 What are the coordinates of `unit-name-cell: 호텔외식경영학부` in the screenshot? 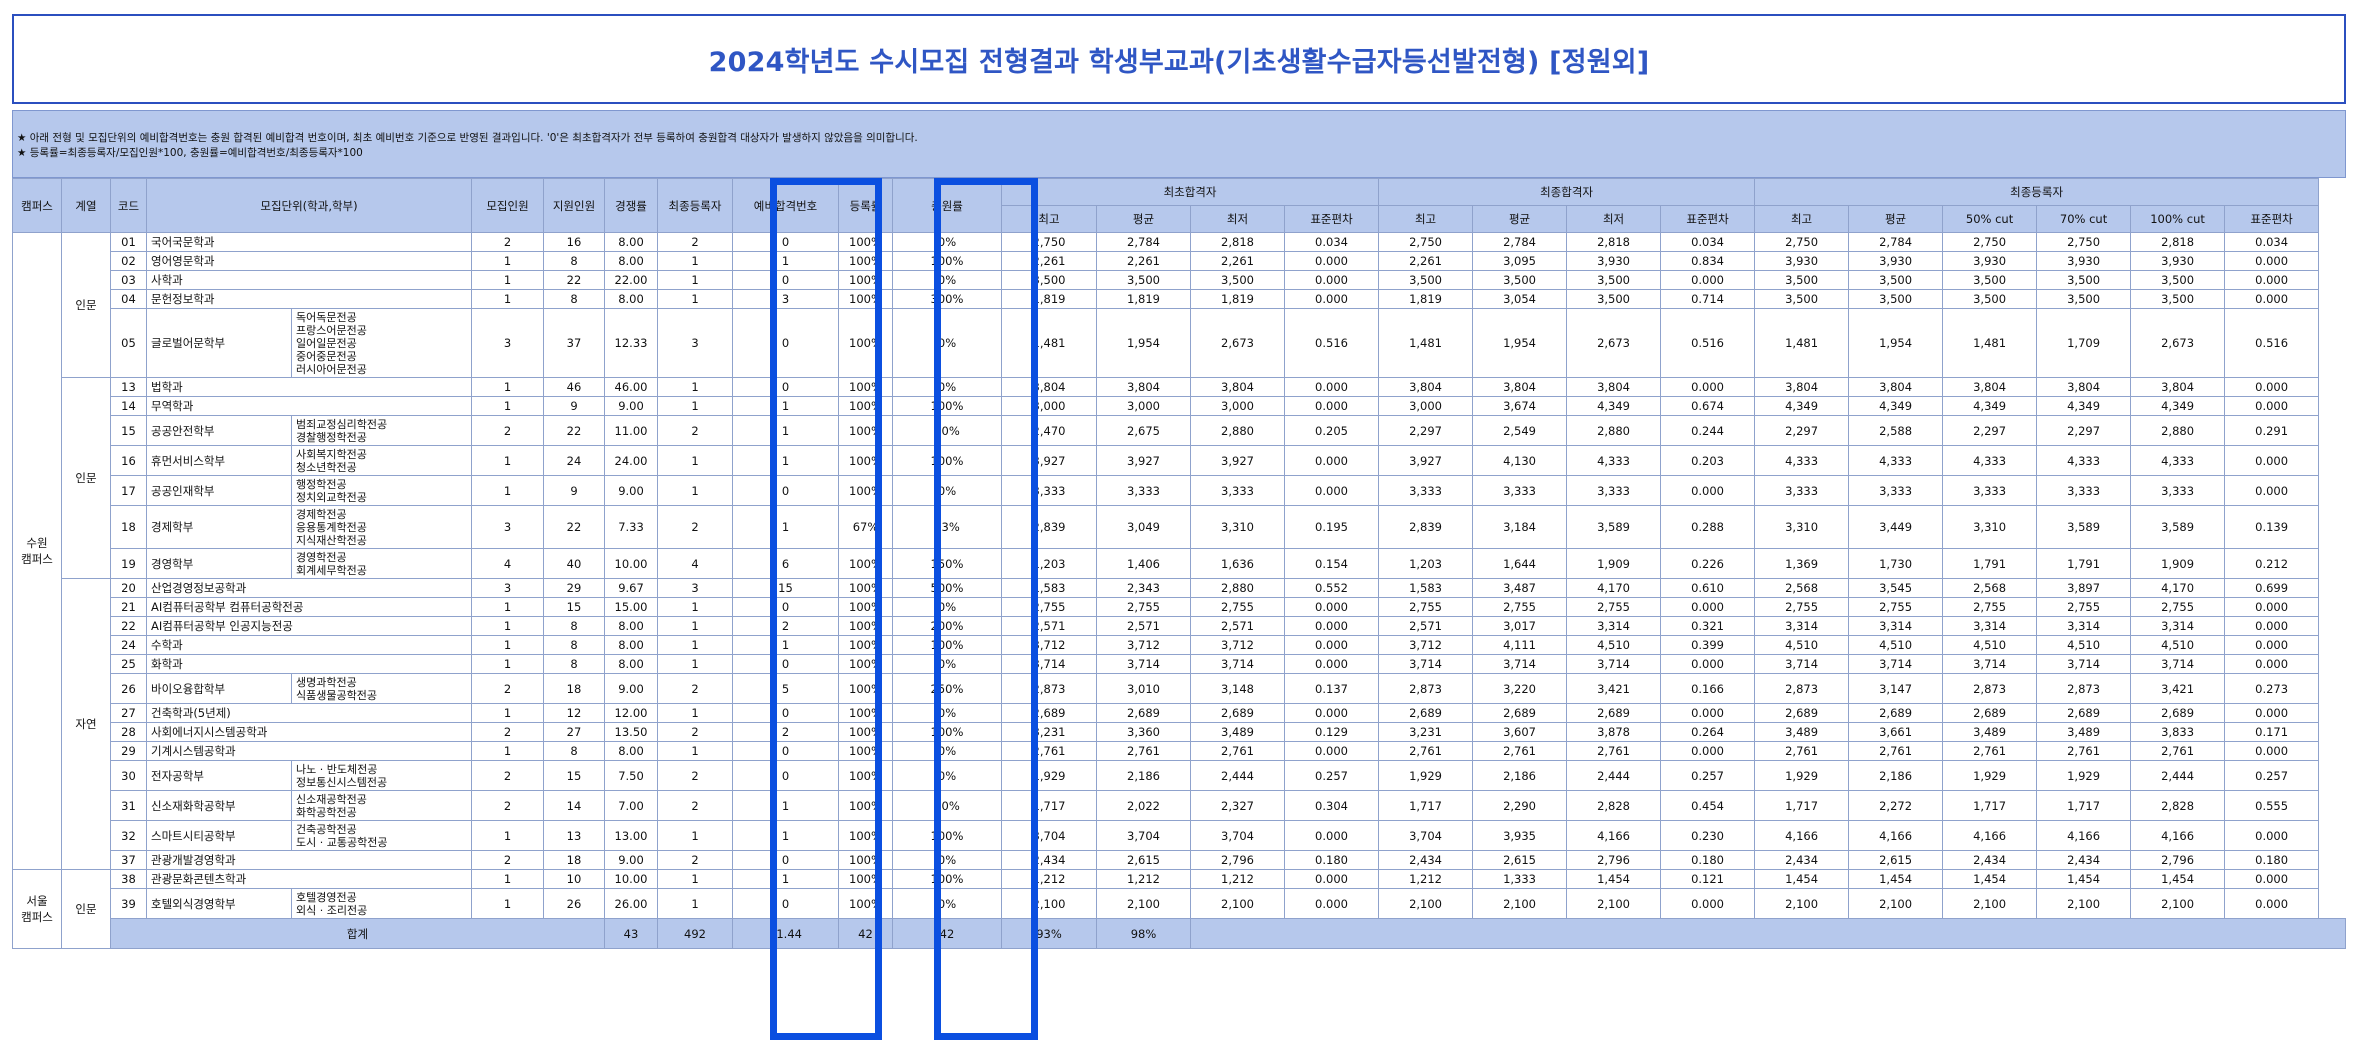 It's located at (219, 903).